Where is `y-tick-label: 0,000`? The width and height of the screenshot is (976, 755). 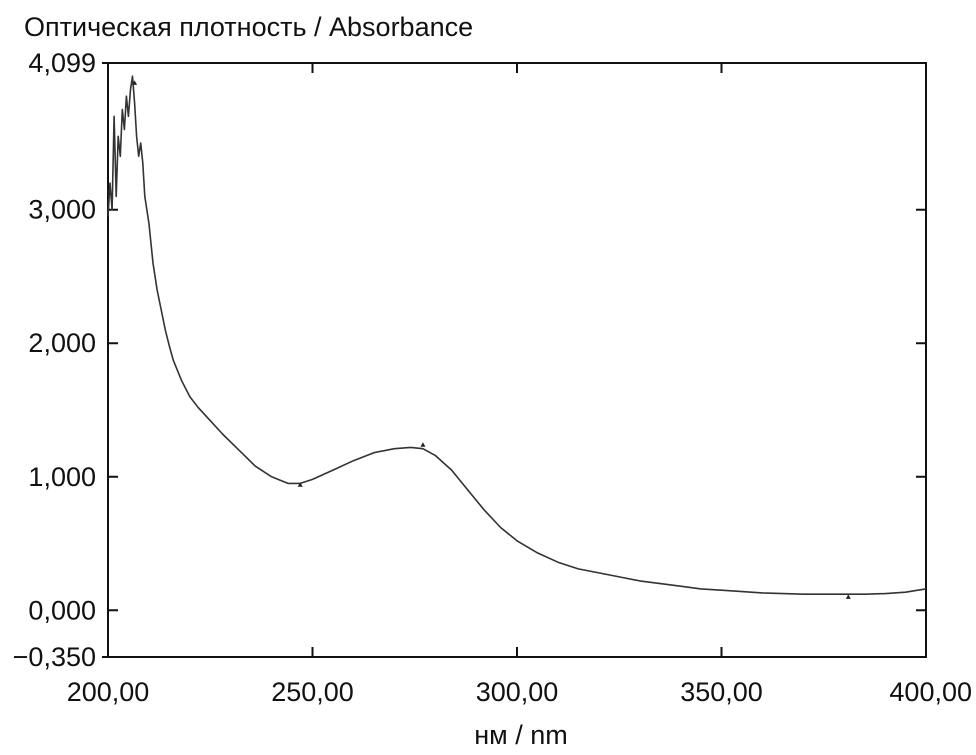 y-tick-label: 0,000 is located at coordinates (62, 610).